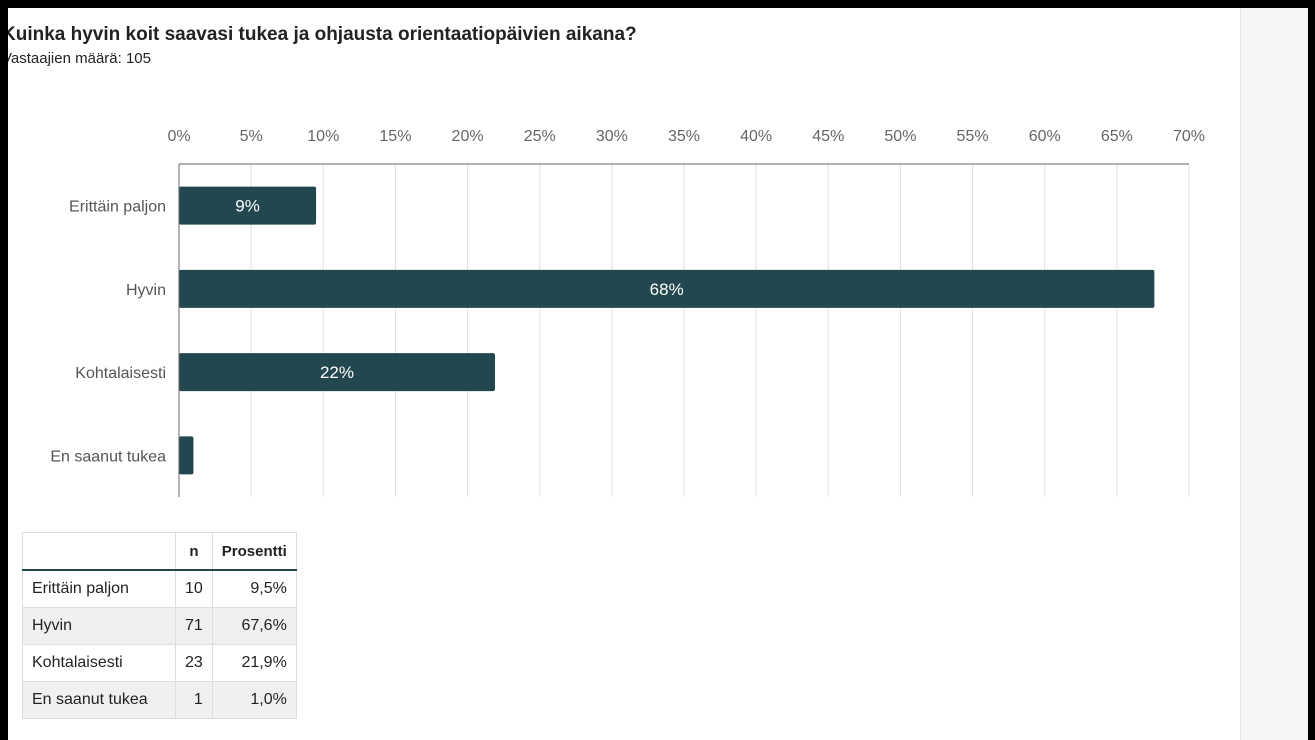 The image size is (1315, 740). What do you see at coordinates (828, 136) in the screenshot?
I see `x-tick-label: 45%` at bounding box center [828, 136].